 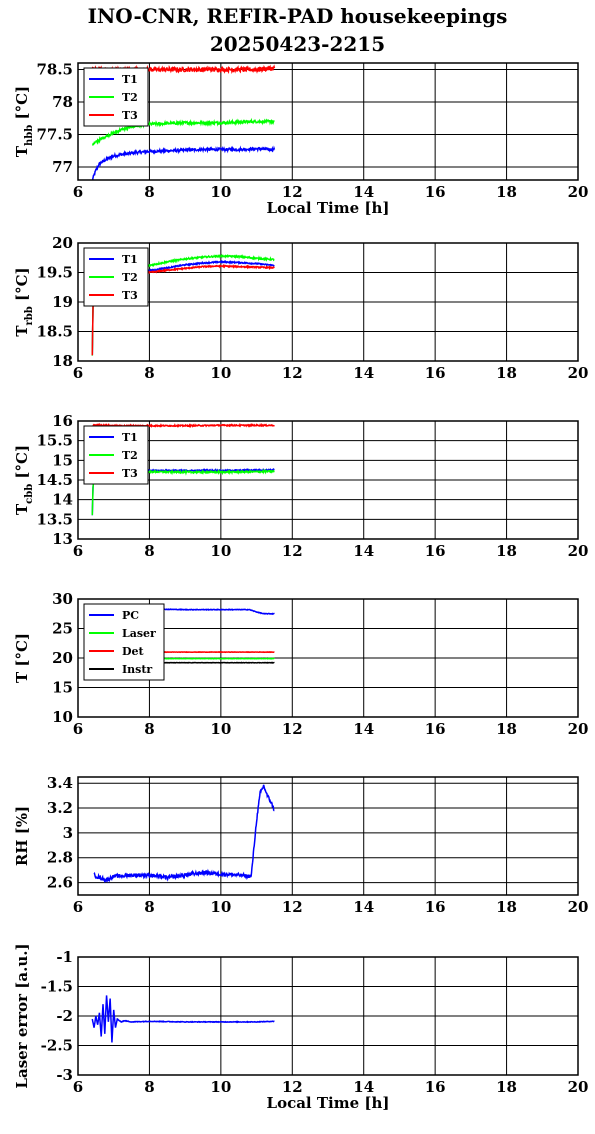 What do you see at coordinates (64, 1075) in the screenshot?
I see `y-tick-label: -3` at bounding box center [64, 1075].